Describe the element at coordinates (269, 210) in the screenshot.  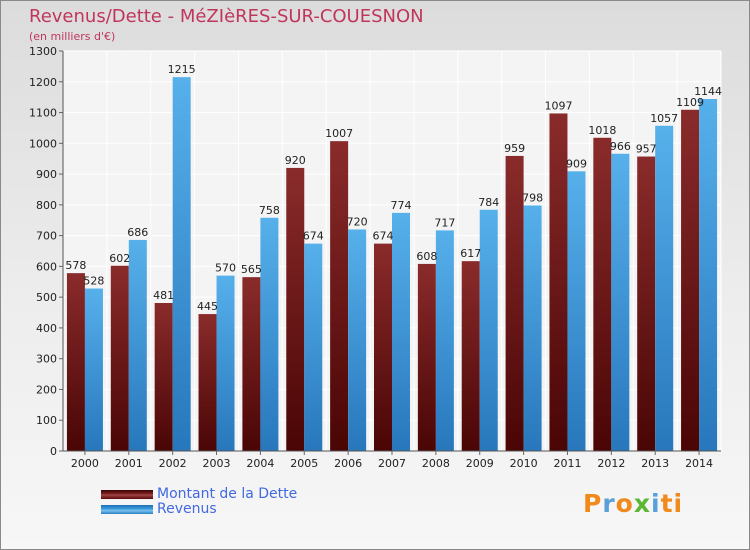
I see `data-label-revenus: 758` at that location.